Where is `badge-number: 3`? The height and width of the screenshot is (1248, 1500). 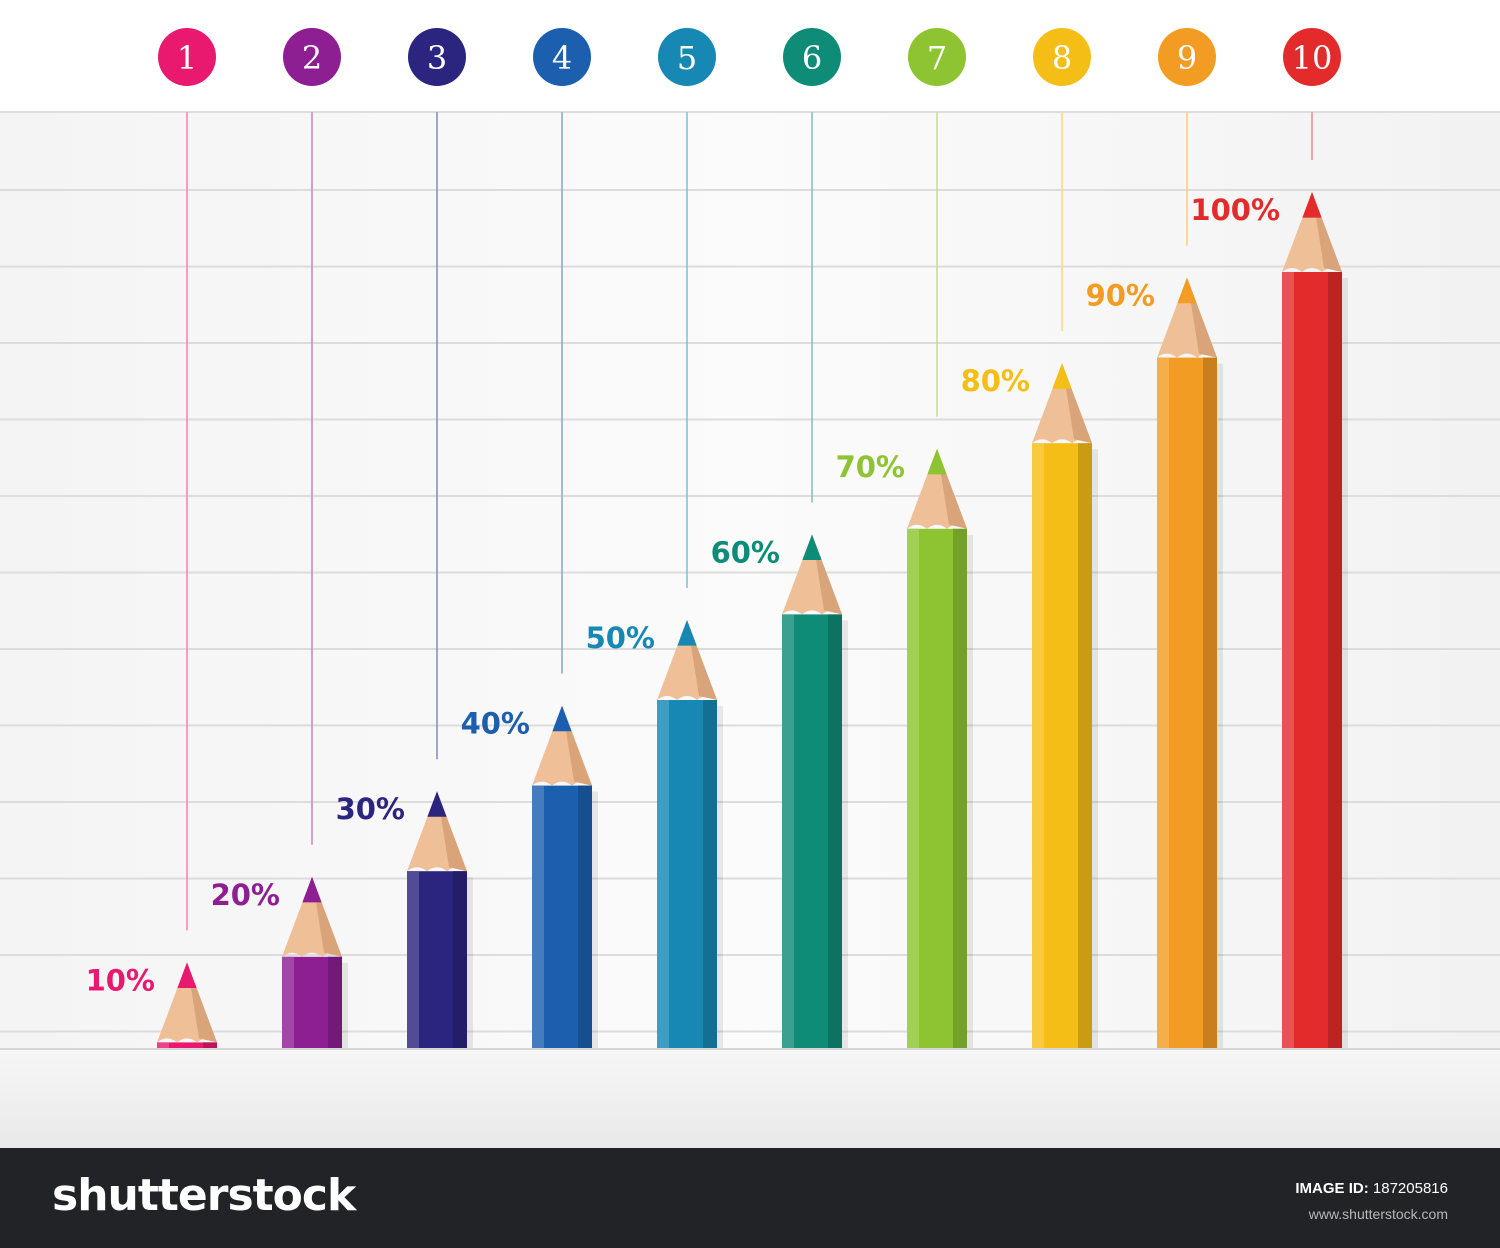 badge-number: 3 is located at coordinates (437, 58).